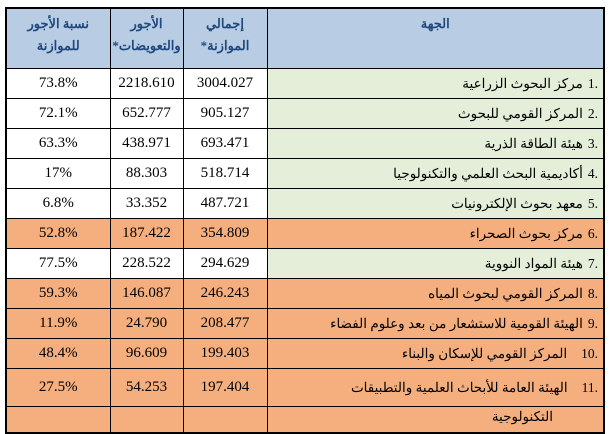  What do you see at coordinates (435, 203) in the screenshot?
I see `entity-cell: 5.معهد بحوث الإلكترونيات` at bounding box center [435, 203].